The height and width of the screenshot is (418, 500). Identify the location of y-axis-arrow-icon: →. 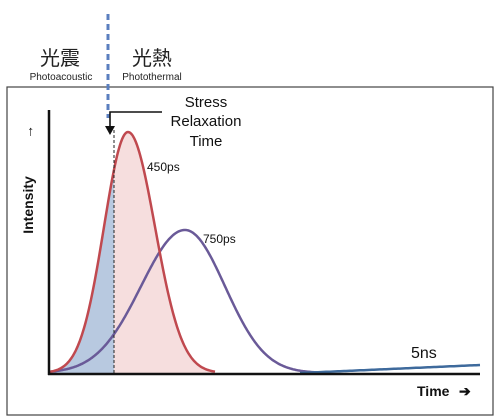
(28, 132).